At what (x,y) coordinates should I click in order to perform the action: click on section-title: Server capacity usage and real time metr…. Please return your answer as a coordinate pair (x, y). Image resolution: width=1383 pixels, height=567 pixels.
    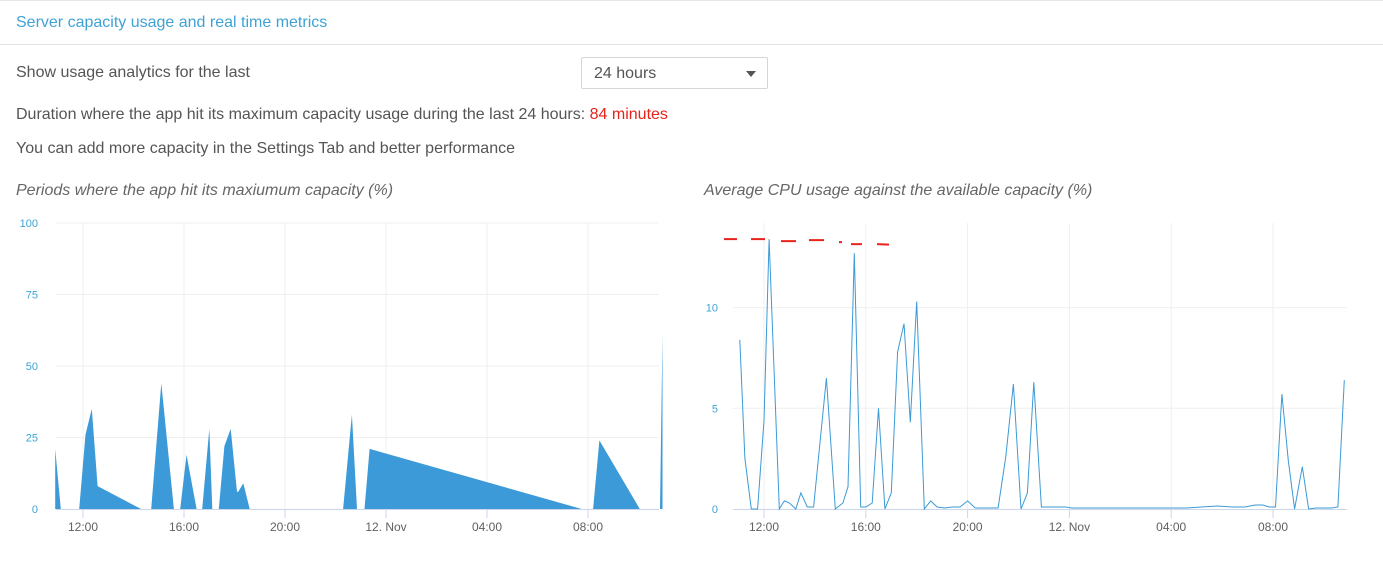
    Looking at the image, I should click on (172, 22).